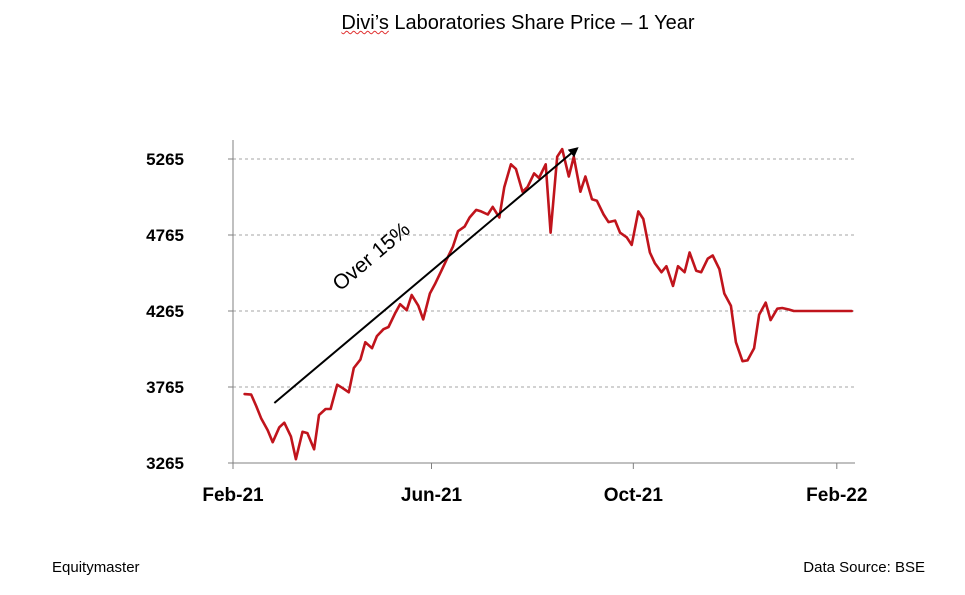  Describe the element at coordinates (432, 495) in the screenshot. I see `x-tick-label: Jun-21` at that location.